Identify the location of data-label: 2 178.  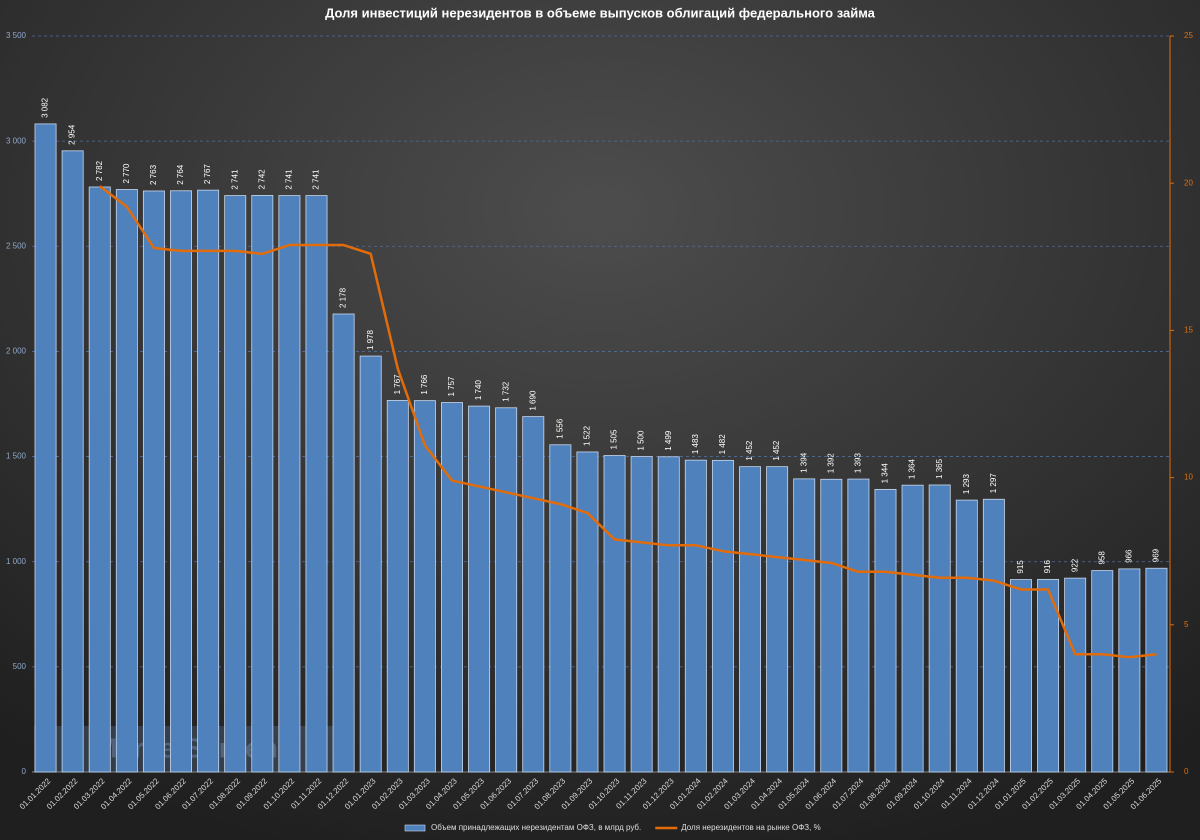
(343, 297).